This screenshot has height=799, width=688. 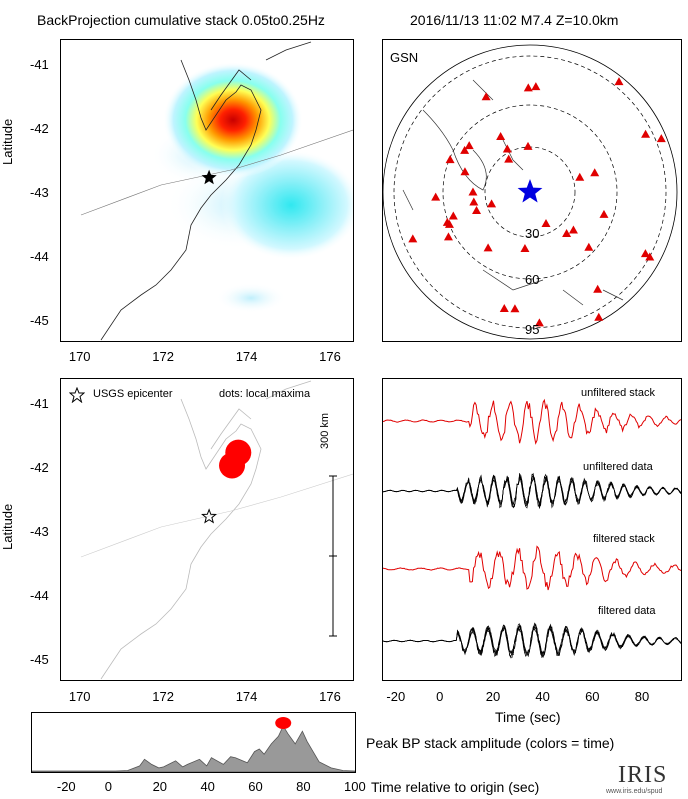 What do you see at coordinates (634, 791) in the screenshot?
I see `iris-url: www.iris.edu/spud` at bounding box center [634, 791].